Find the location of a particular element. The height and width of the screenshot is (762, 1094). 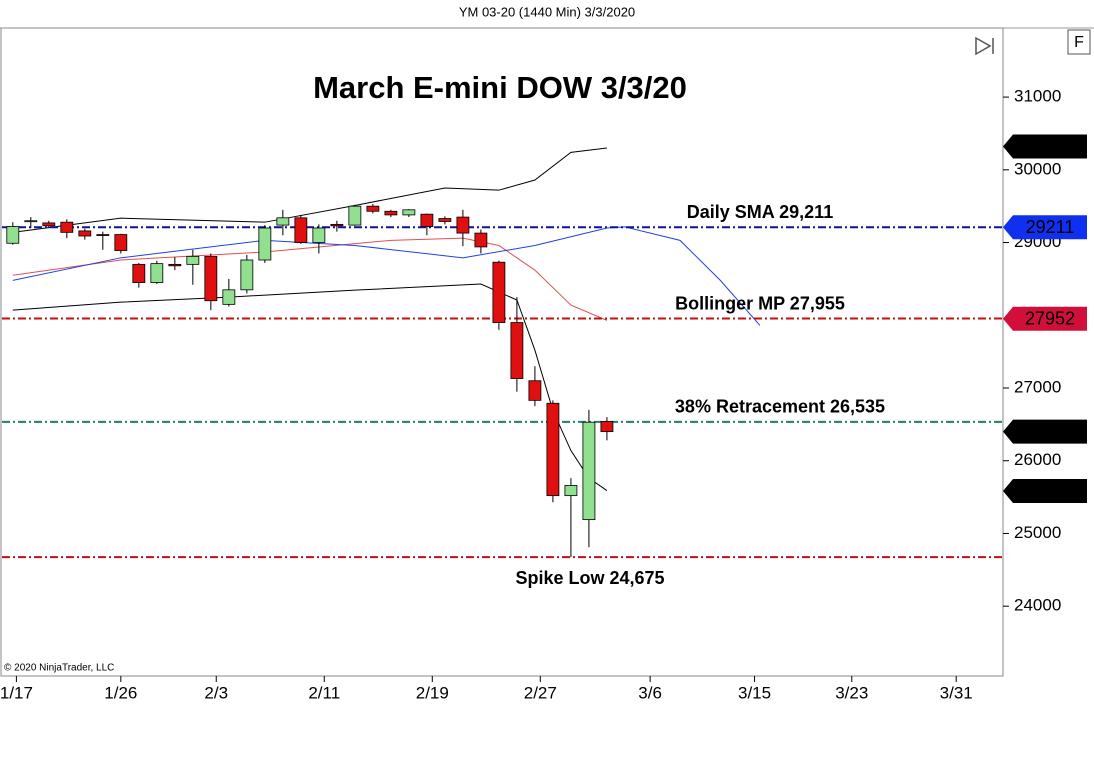

level-label: 38% Retracement 26,535 is located at coordinates (780, 407).